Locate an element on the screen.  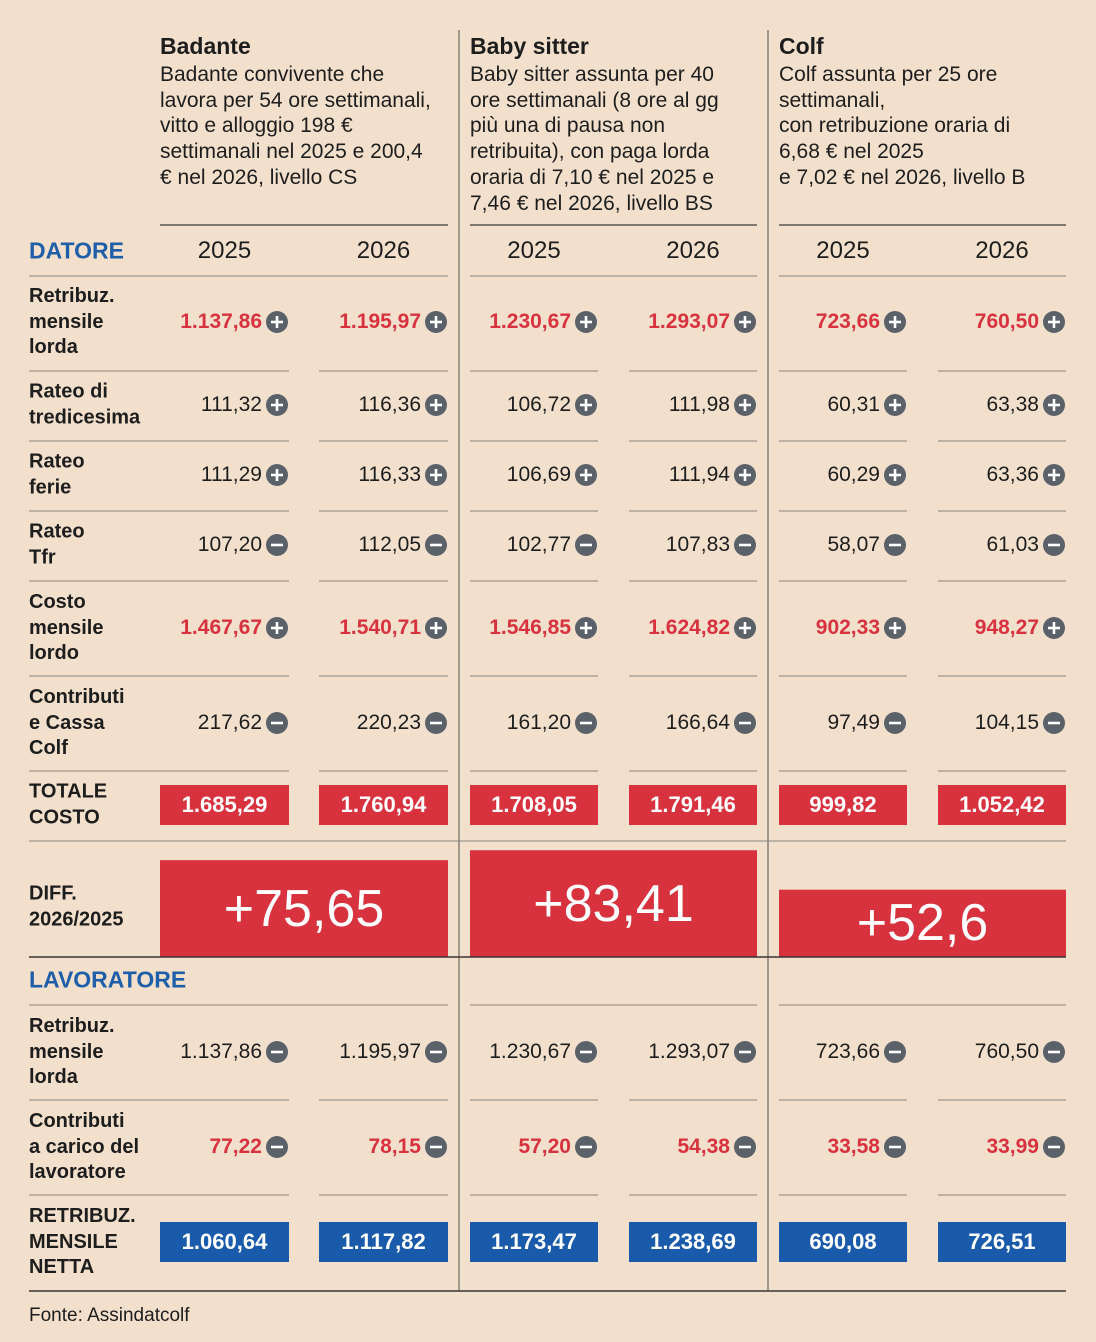
value-cell: 116,36 is located at coordinates (389, 404).